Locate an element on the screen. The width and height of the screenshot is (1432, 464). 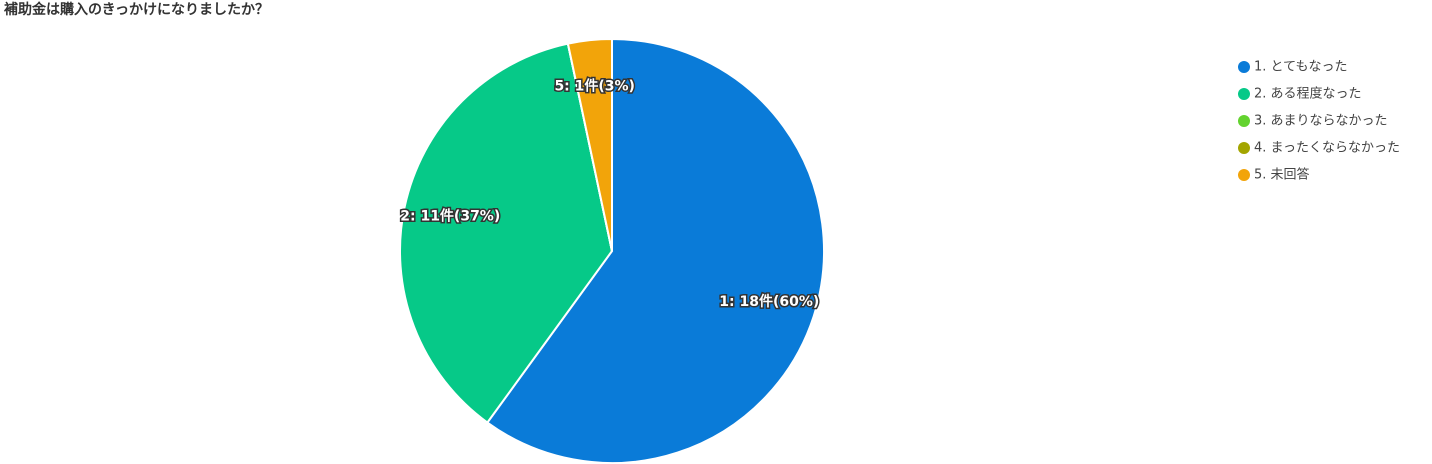
data-label: 5: 1件(3%) is located at coordinates (594, 86).